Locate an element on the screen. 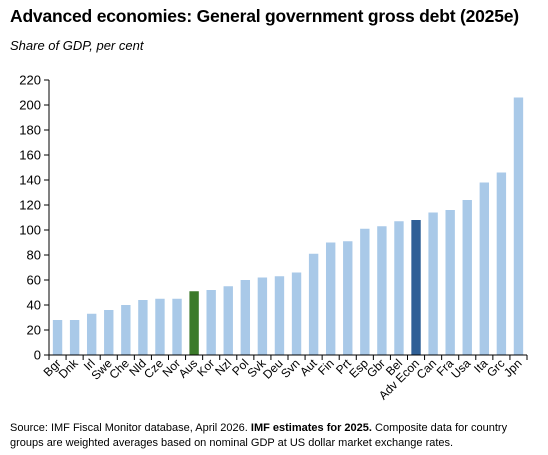 This screenshot has width=548, height=455. y-tick-label: 60 is located at coordinates (34, 280).